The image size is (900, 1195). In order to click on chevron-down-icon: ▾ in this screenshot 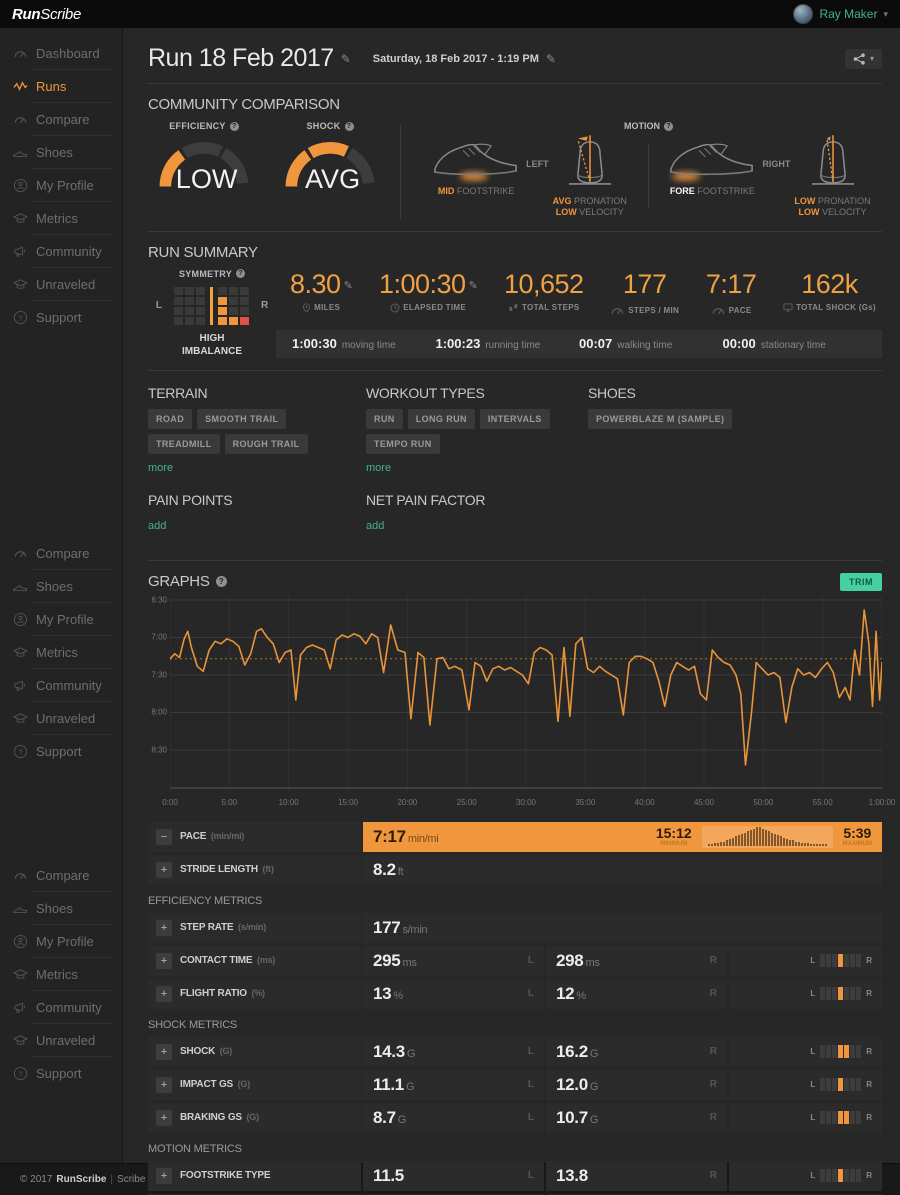, I will do `click(885, 13)`.